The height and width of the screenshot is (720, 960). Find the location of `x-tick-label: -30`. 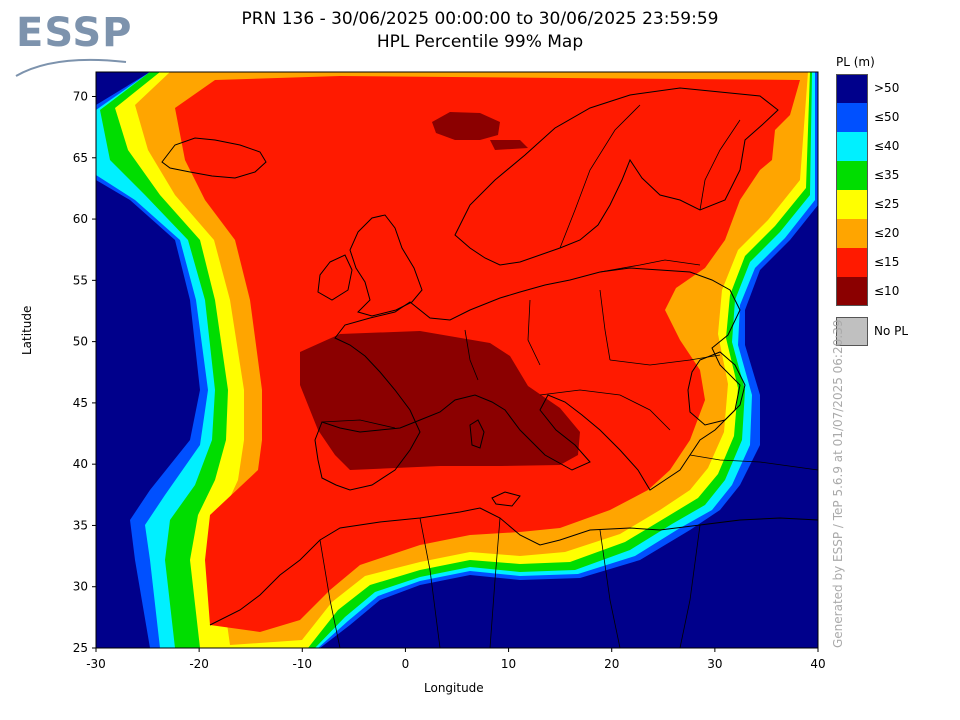

x-tick-label: -30 is located at coordinates (96, 664).